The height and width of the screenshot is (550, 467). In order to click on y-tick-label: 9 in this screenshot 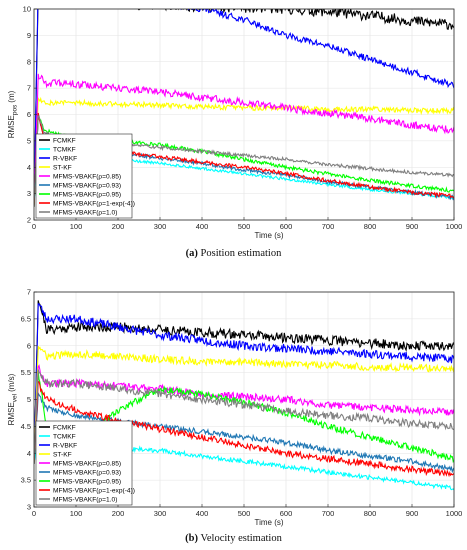, I will do `click(29, 35)`.